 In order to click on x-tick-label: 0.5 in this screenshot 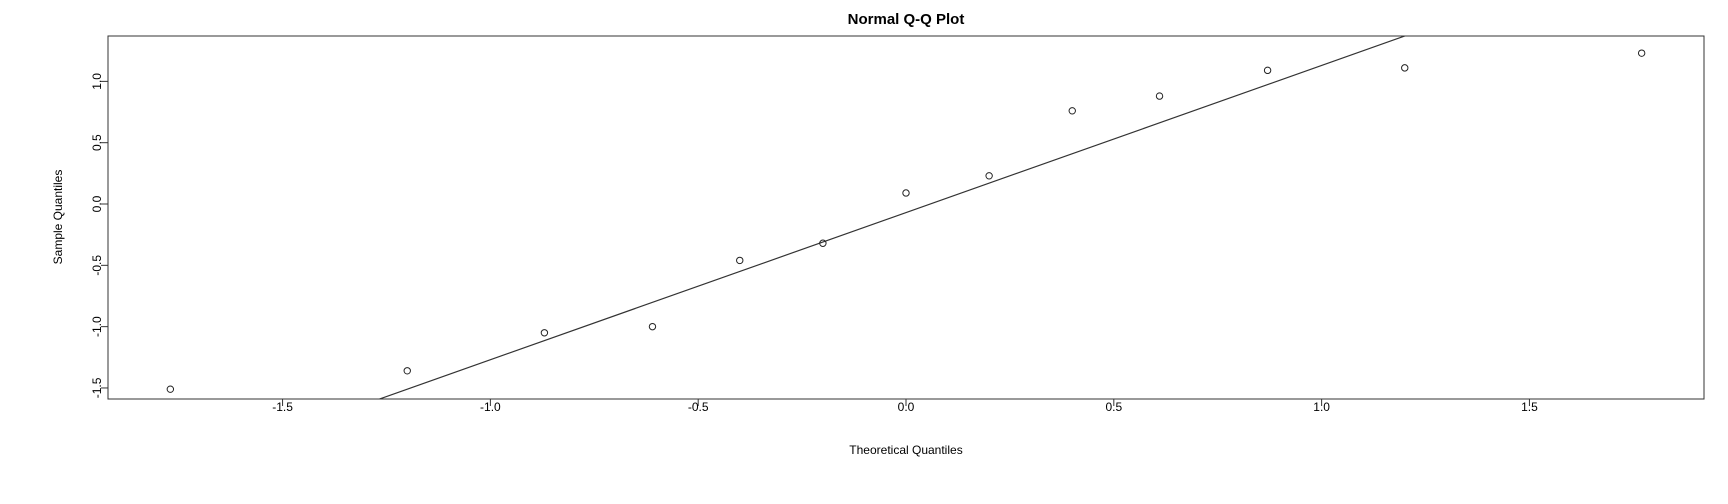, I will do `click(1113, 407)`.